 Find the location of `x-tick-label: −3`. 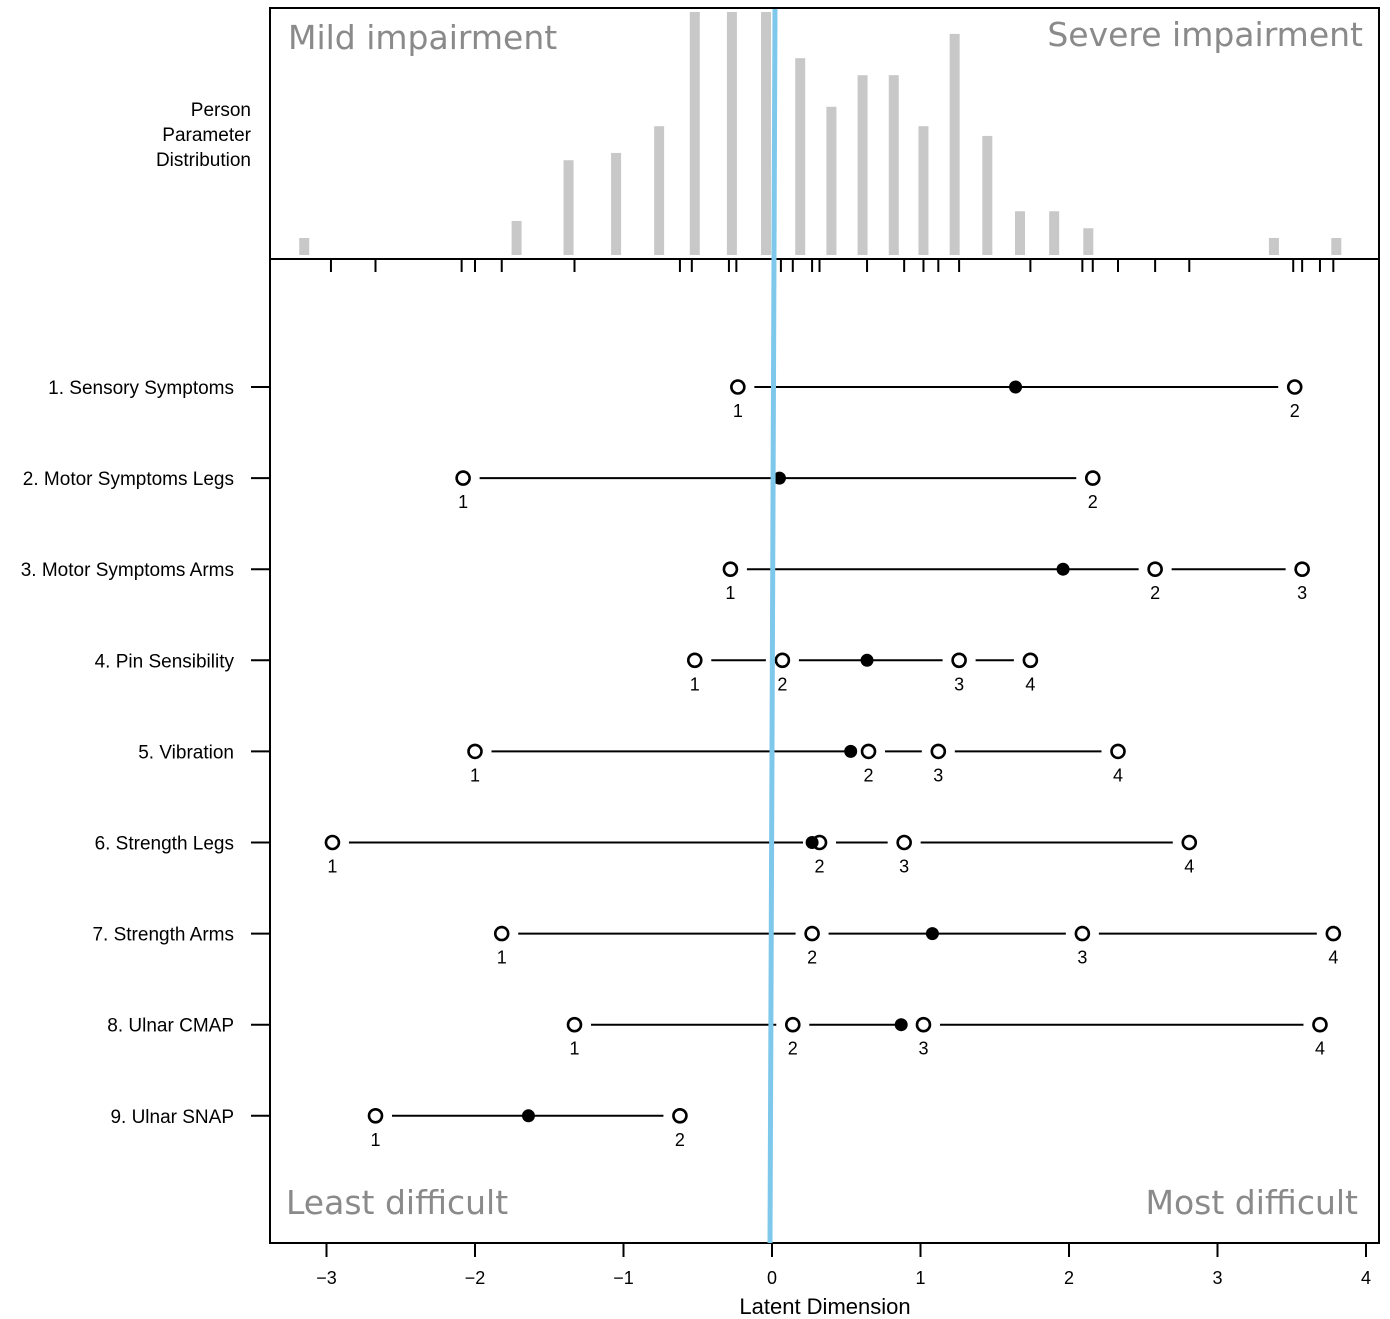

x-tick-label: −3 is located at coordinates (326, 1278).